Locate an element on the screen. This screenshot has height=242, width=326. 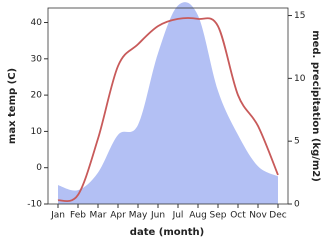
x-tick-label: Nov is located at coordinates (258, 216).